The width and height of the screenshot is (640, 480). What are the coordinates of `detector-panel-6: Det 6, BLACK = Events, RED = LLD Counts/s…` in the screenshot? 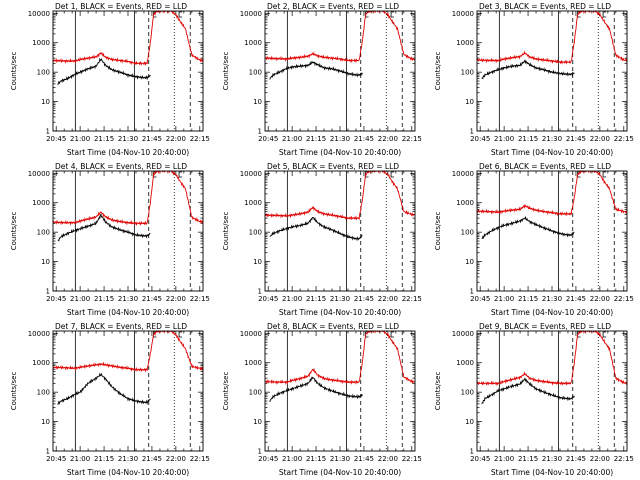 It's located at (534, 239).